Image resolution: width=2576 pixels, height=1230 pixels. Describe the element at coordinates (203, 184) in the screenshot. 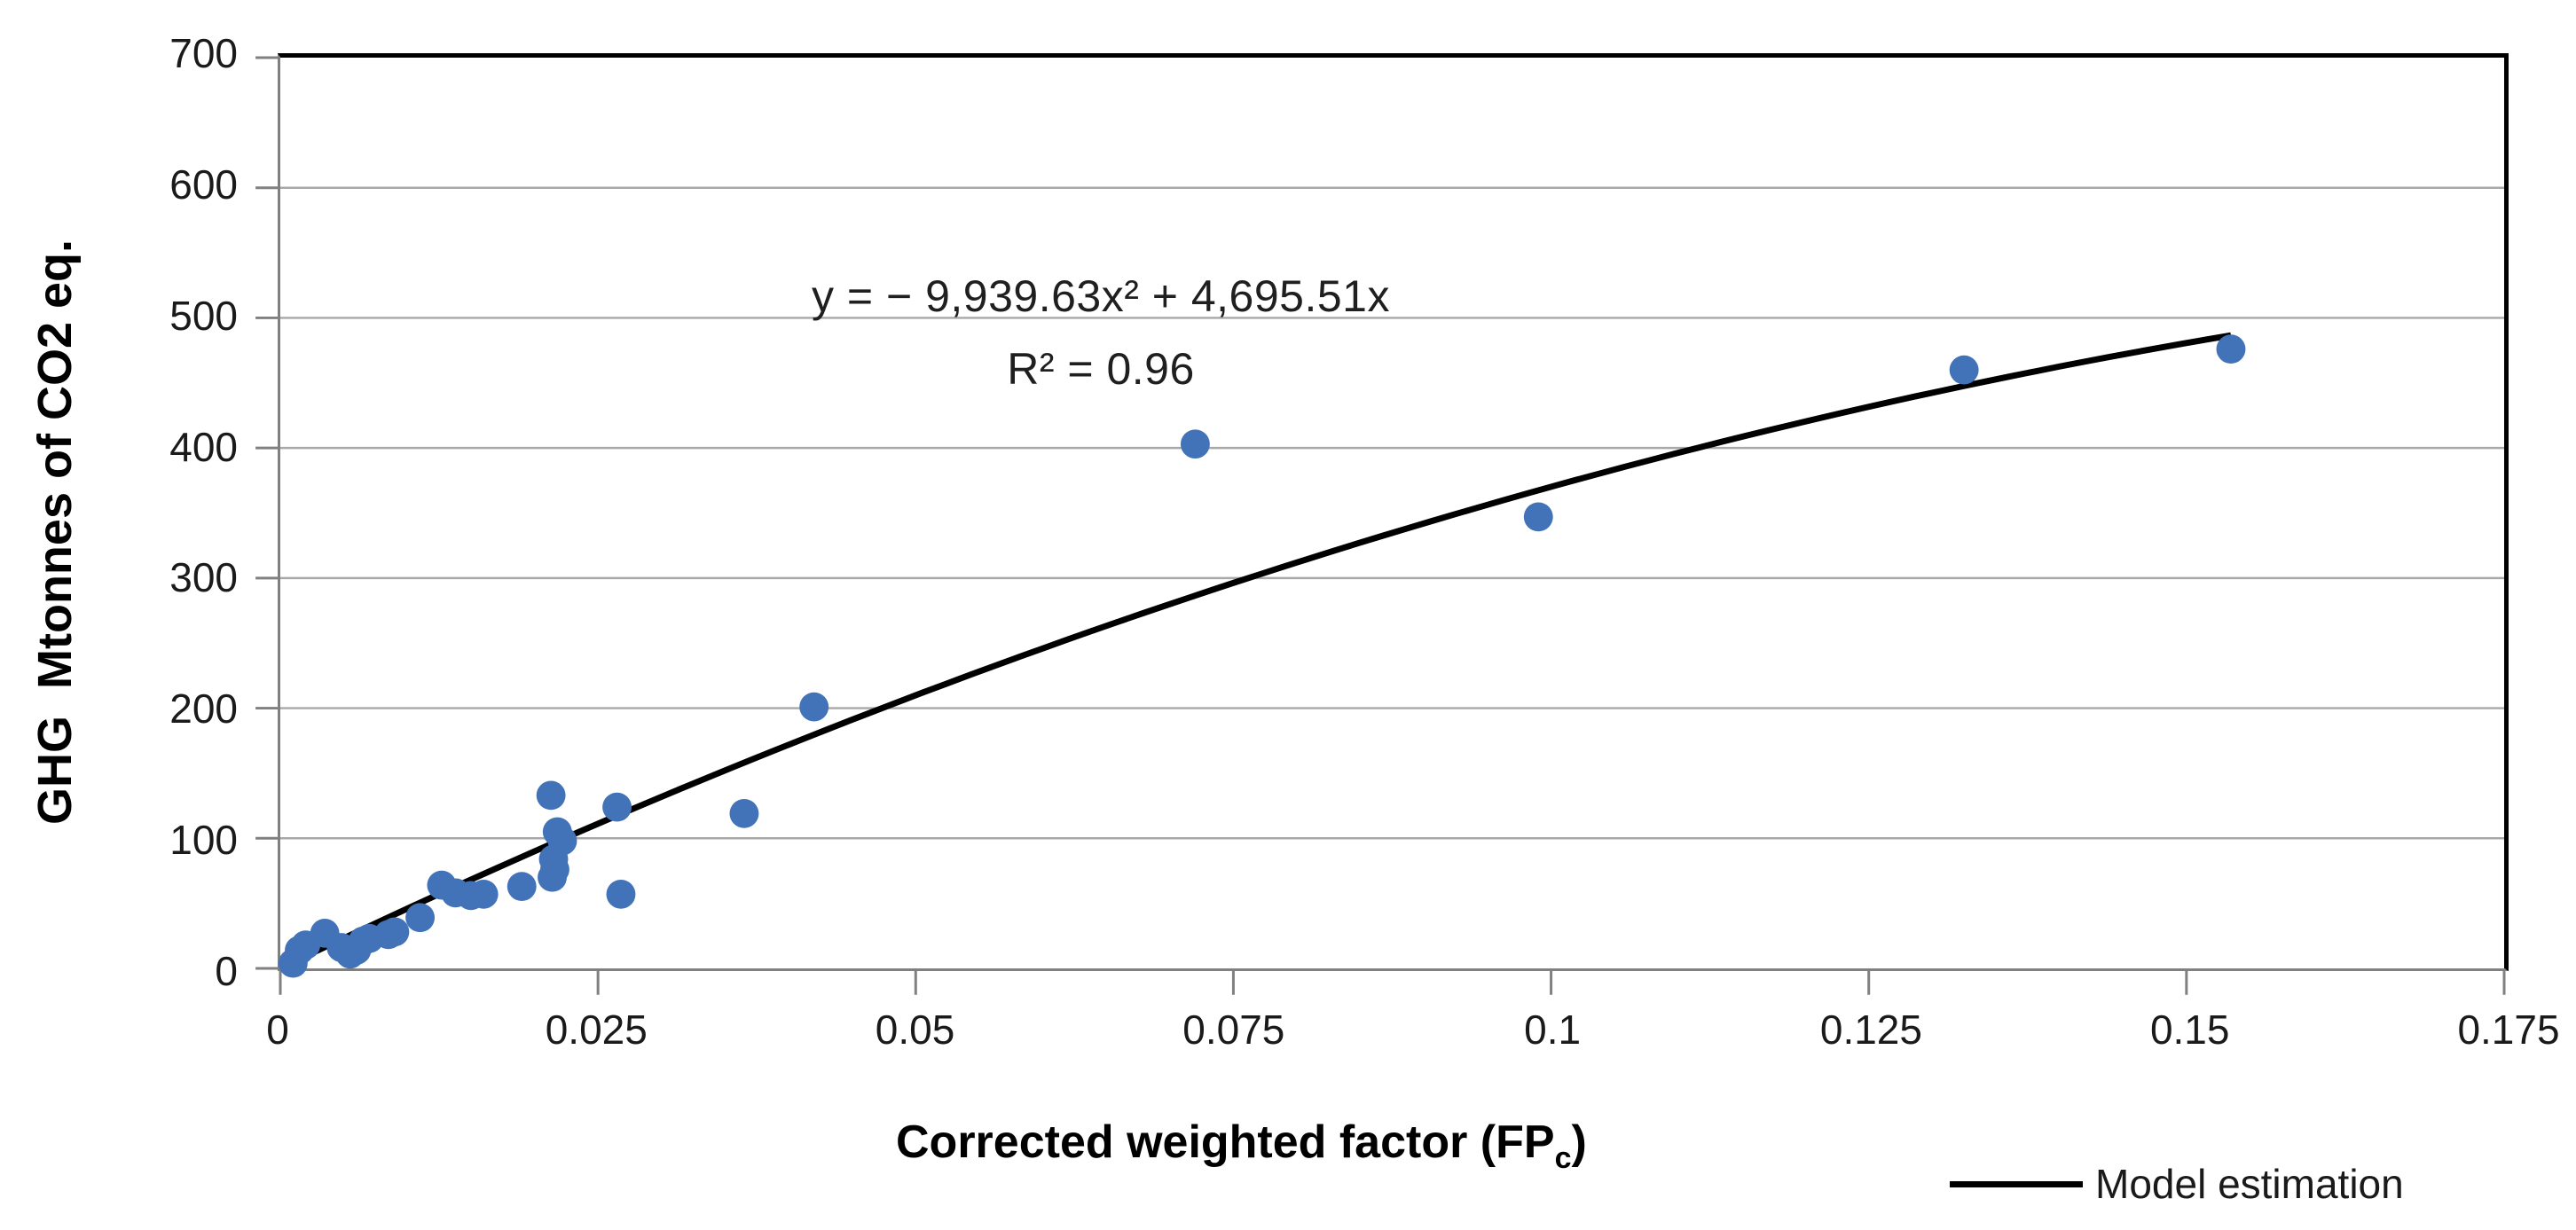

I see `y-tick-label: 600` at that location.